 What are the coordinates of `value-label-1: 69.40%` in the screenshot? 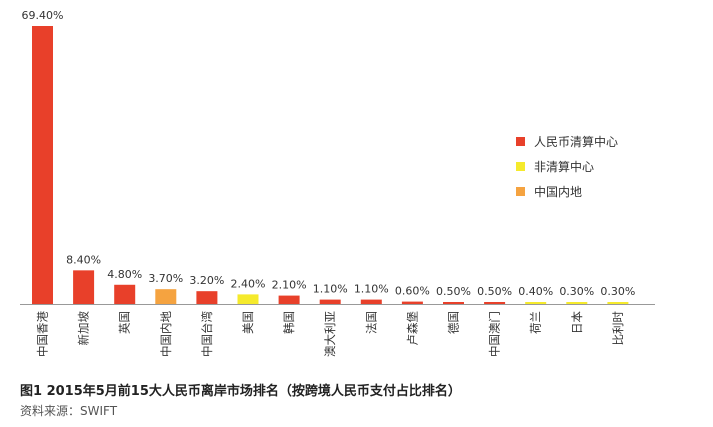 It's located at (43, 15).